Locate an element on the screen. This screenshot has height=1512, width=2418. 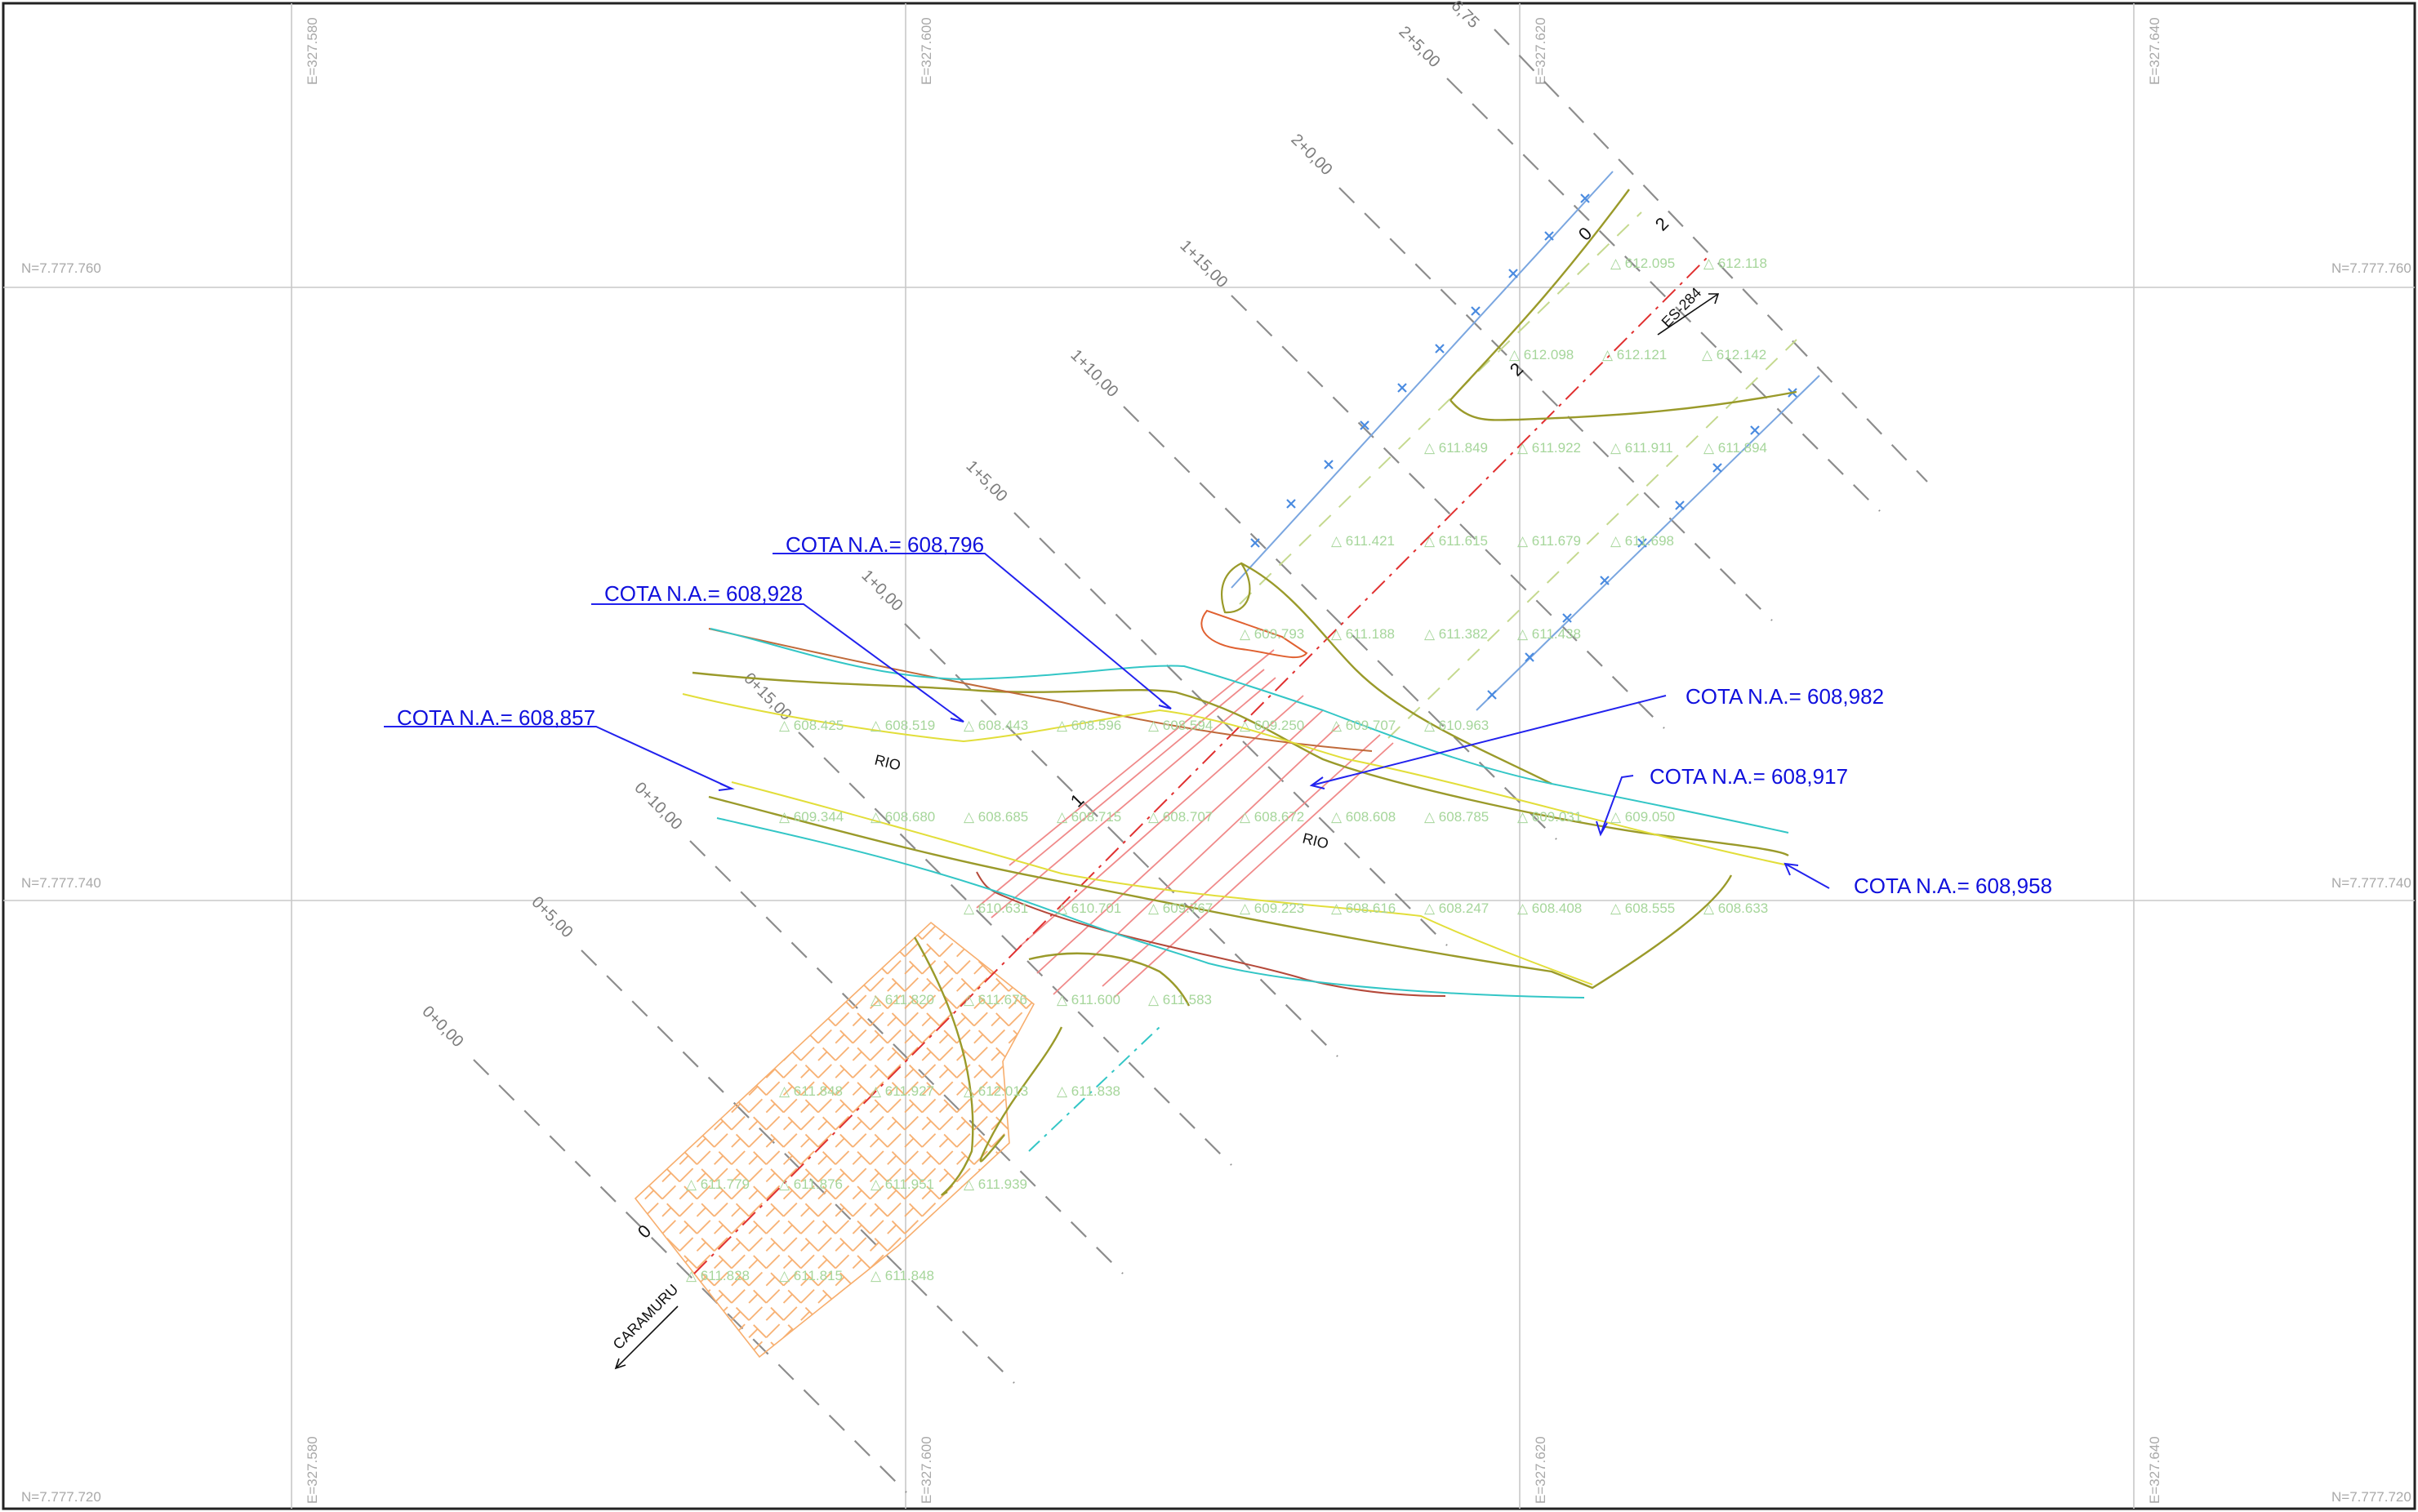
easting-label-top: E=327.600 is located at coordinates (926, 51).